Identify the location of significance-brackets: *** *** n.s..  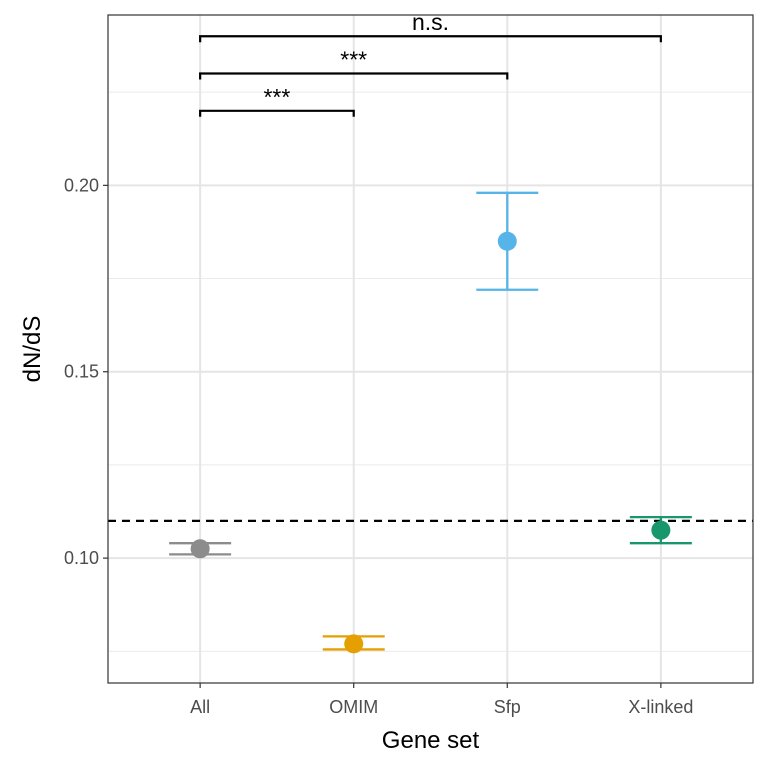
(430, 63).